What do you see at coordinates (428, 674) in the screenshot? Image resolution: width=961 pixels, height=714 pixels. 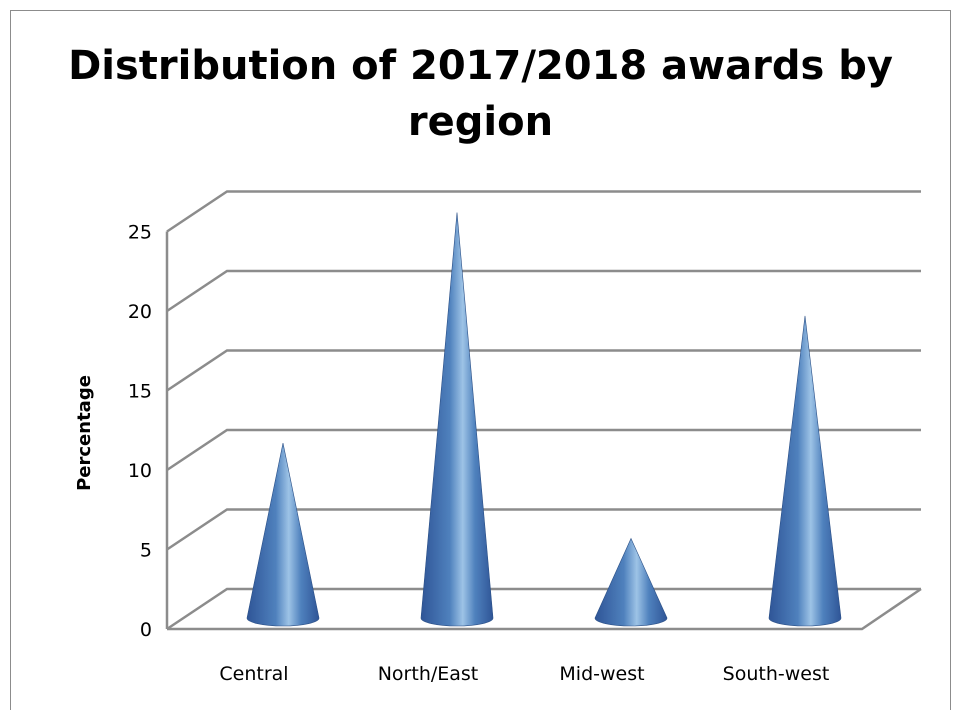 I see `x-category-label: North/East` at bounding box center [428, 674].